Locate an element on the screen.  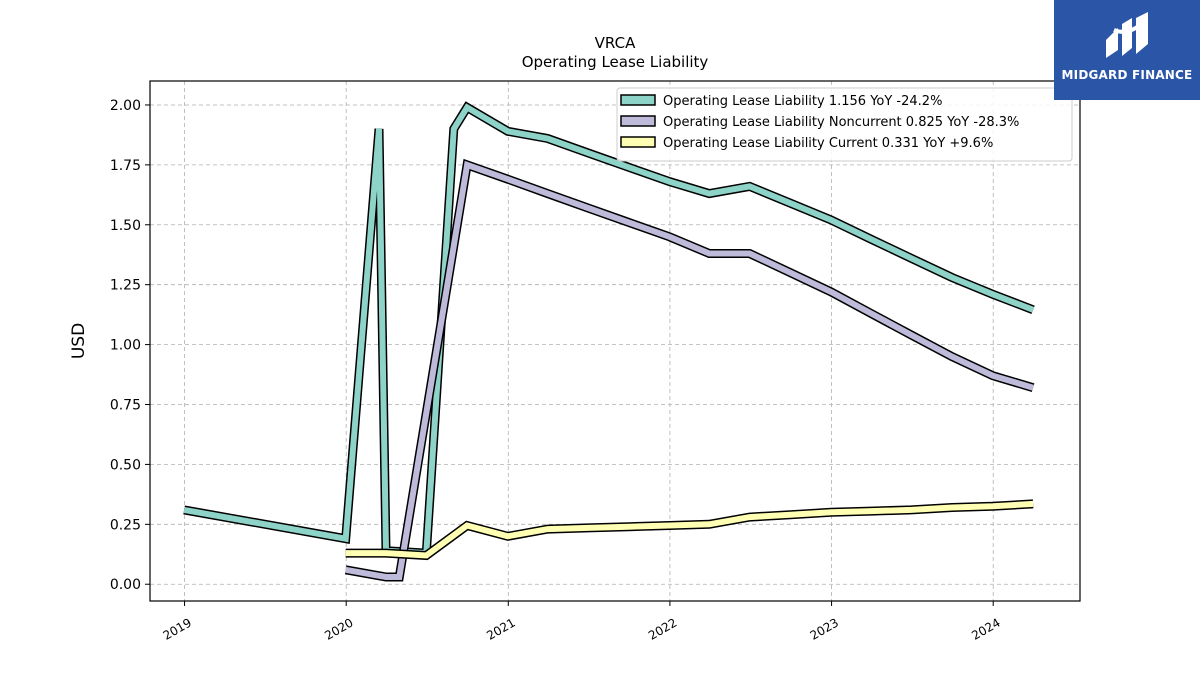
x-tick-label: 2021 is located at coordinates (500, 628).